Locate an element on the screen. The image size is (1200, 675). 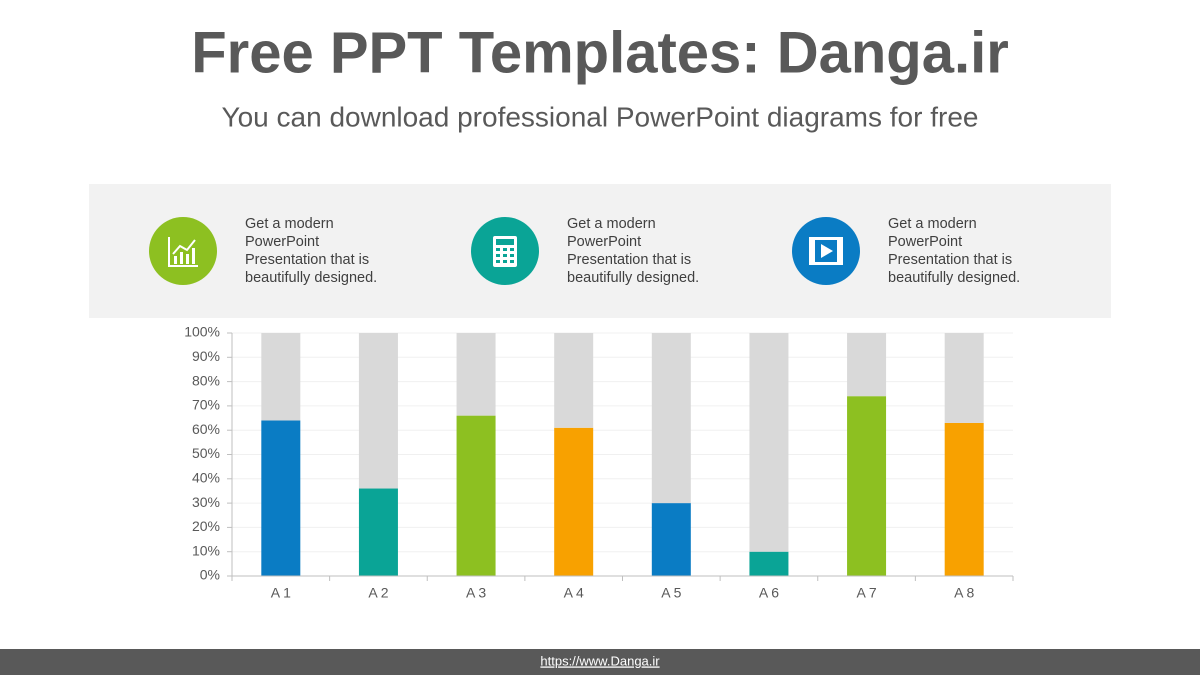
title: Free PPT Templates: Danga.ir is located at coordinates (600, 52).